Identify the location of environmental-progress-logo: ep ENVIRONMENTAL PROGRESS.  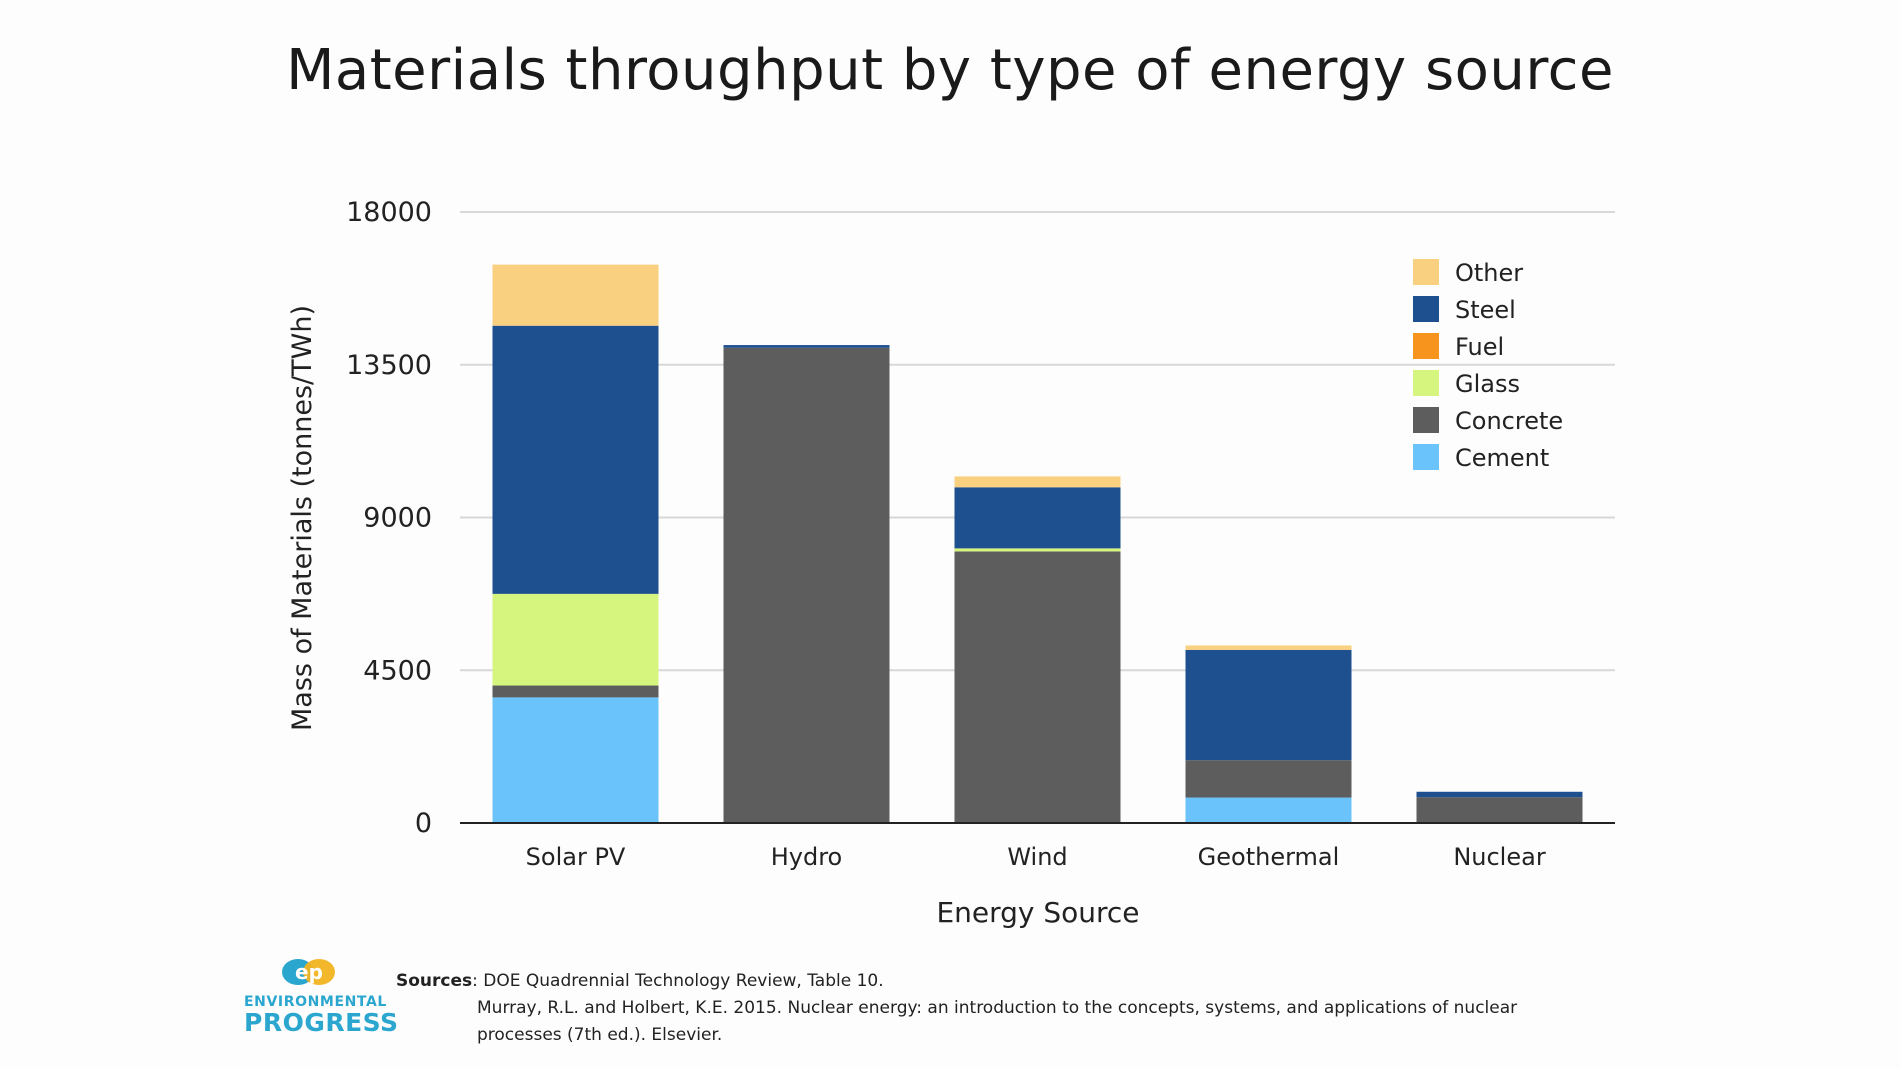
(321, 994).